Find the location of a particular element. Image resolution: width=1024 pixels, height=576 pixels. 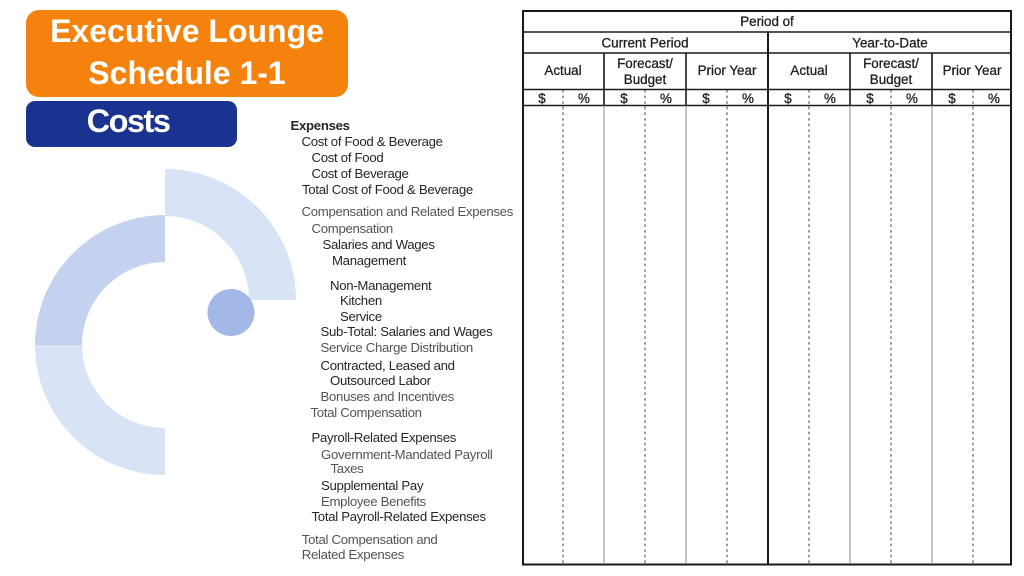

svg-text: Current Period is located at coordinates (644, 43).